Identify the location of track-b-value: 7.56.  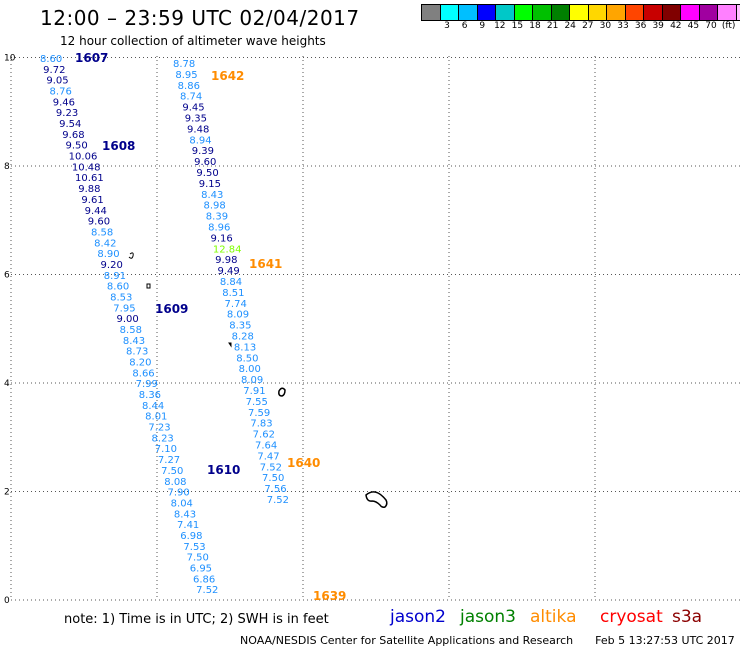
(275, 489).